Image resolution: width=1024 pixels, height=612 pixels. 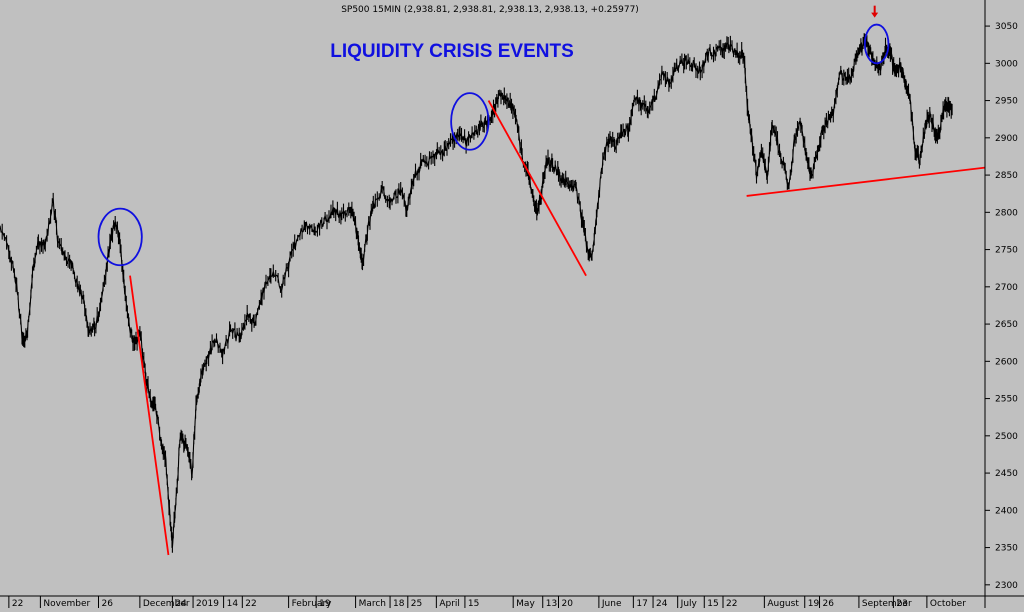 I want to click on x-tick-label: 17, so click(x=641, y=603).